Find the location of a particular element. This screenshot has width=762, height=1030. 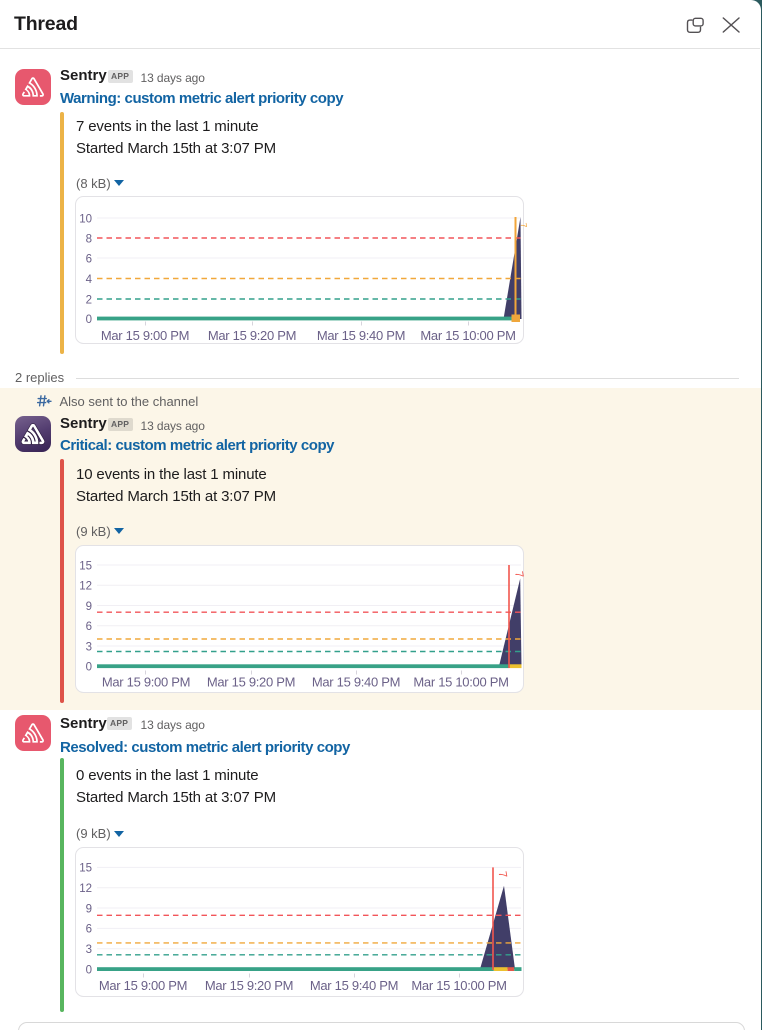

svg-text: 4 is located at coordinates (89, 280).